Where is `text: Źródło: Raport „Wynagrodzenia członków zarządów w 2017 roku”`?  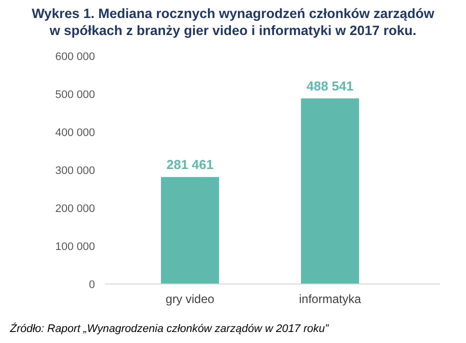
text: Źródło: Raport „Wynagrodzenia członków zarządów w 2017 roku” is located at coordinates (169, 328).